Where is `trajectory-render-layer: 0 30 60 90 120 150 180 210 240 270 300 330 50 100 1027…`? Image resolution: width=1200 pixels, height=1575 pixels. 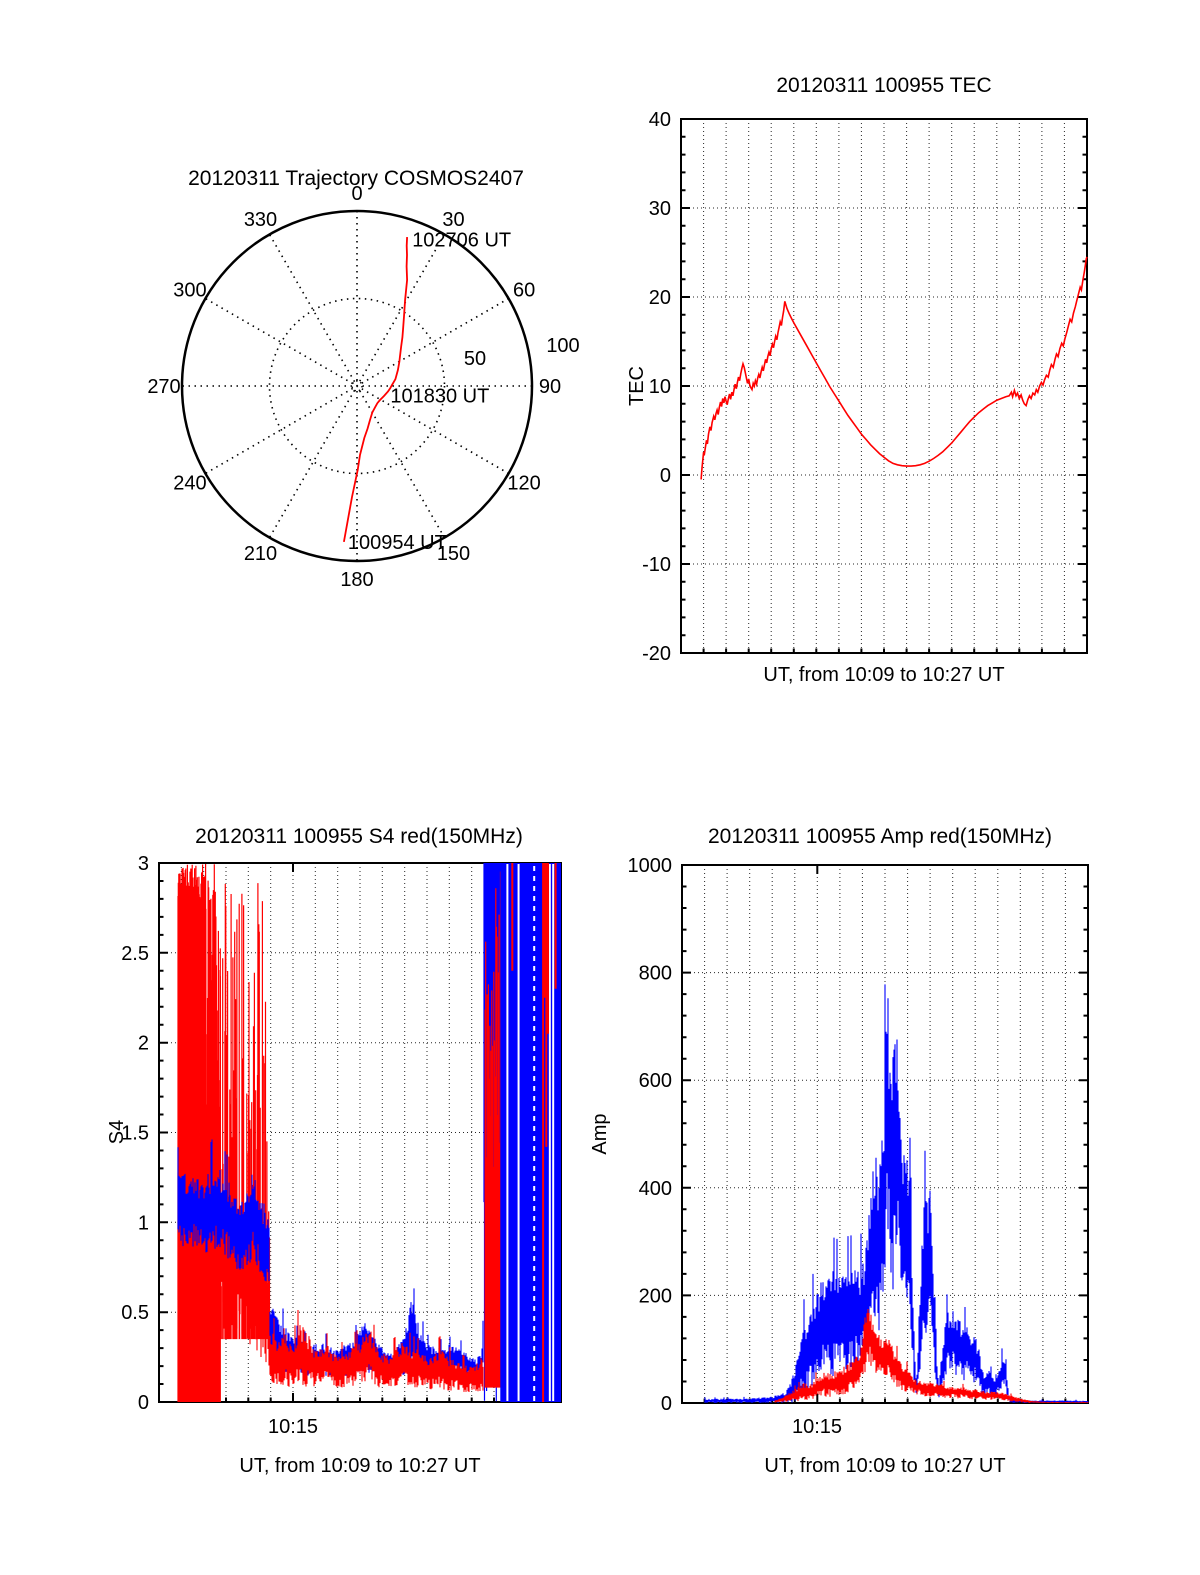
trajectory-render-layer: 0 30 60 90 120 150 180 210 240 270 300 330 50 100 1027… is located at coordinates (363, 387).